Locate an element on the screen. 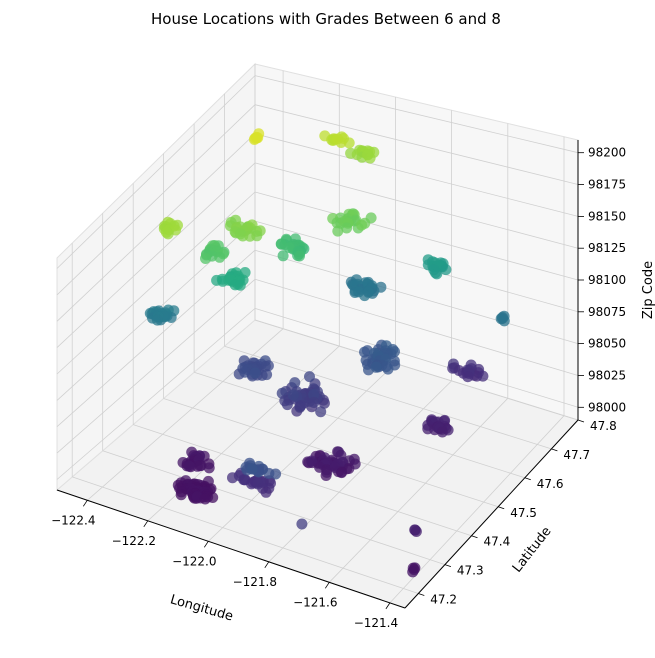 This screenshot has height=658, width=655. y-tick-label: 47.5 is located at coordinates (523, 513).